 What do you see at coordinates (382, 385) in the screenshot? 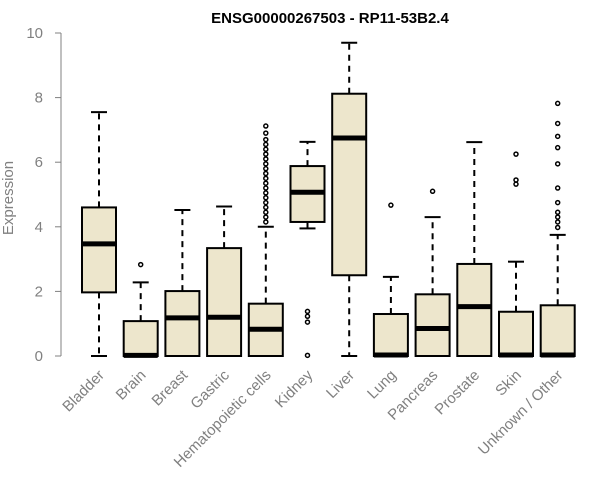
I see `x-tick-label: Lung` at bounding box center [382, 385].